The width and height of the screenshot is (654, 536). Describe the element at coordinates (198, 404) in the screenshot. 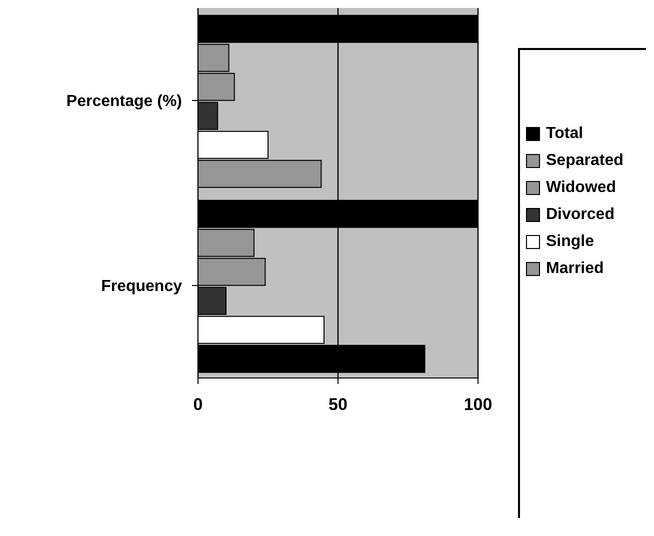

I see `x-tick-label: 0` at that location.